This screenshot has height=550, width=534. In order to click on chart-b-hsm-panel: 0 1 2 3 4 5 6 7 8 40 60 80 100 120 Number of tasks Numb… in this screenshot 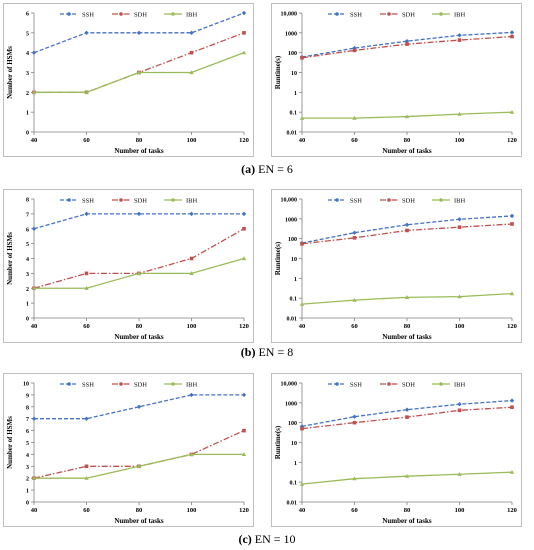, I will do `click(128, 266)`.